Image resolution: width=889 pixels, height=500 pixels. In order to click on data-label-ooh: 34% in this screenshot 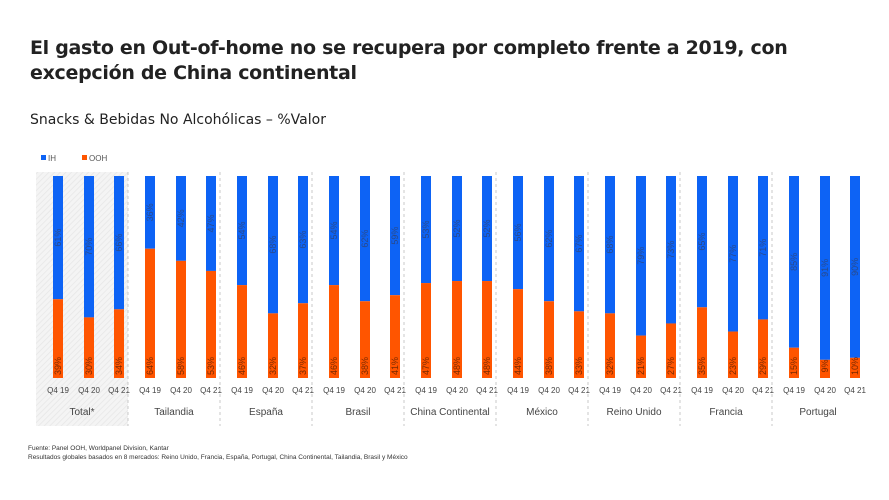, I will do `click(119, 366)`.